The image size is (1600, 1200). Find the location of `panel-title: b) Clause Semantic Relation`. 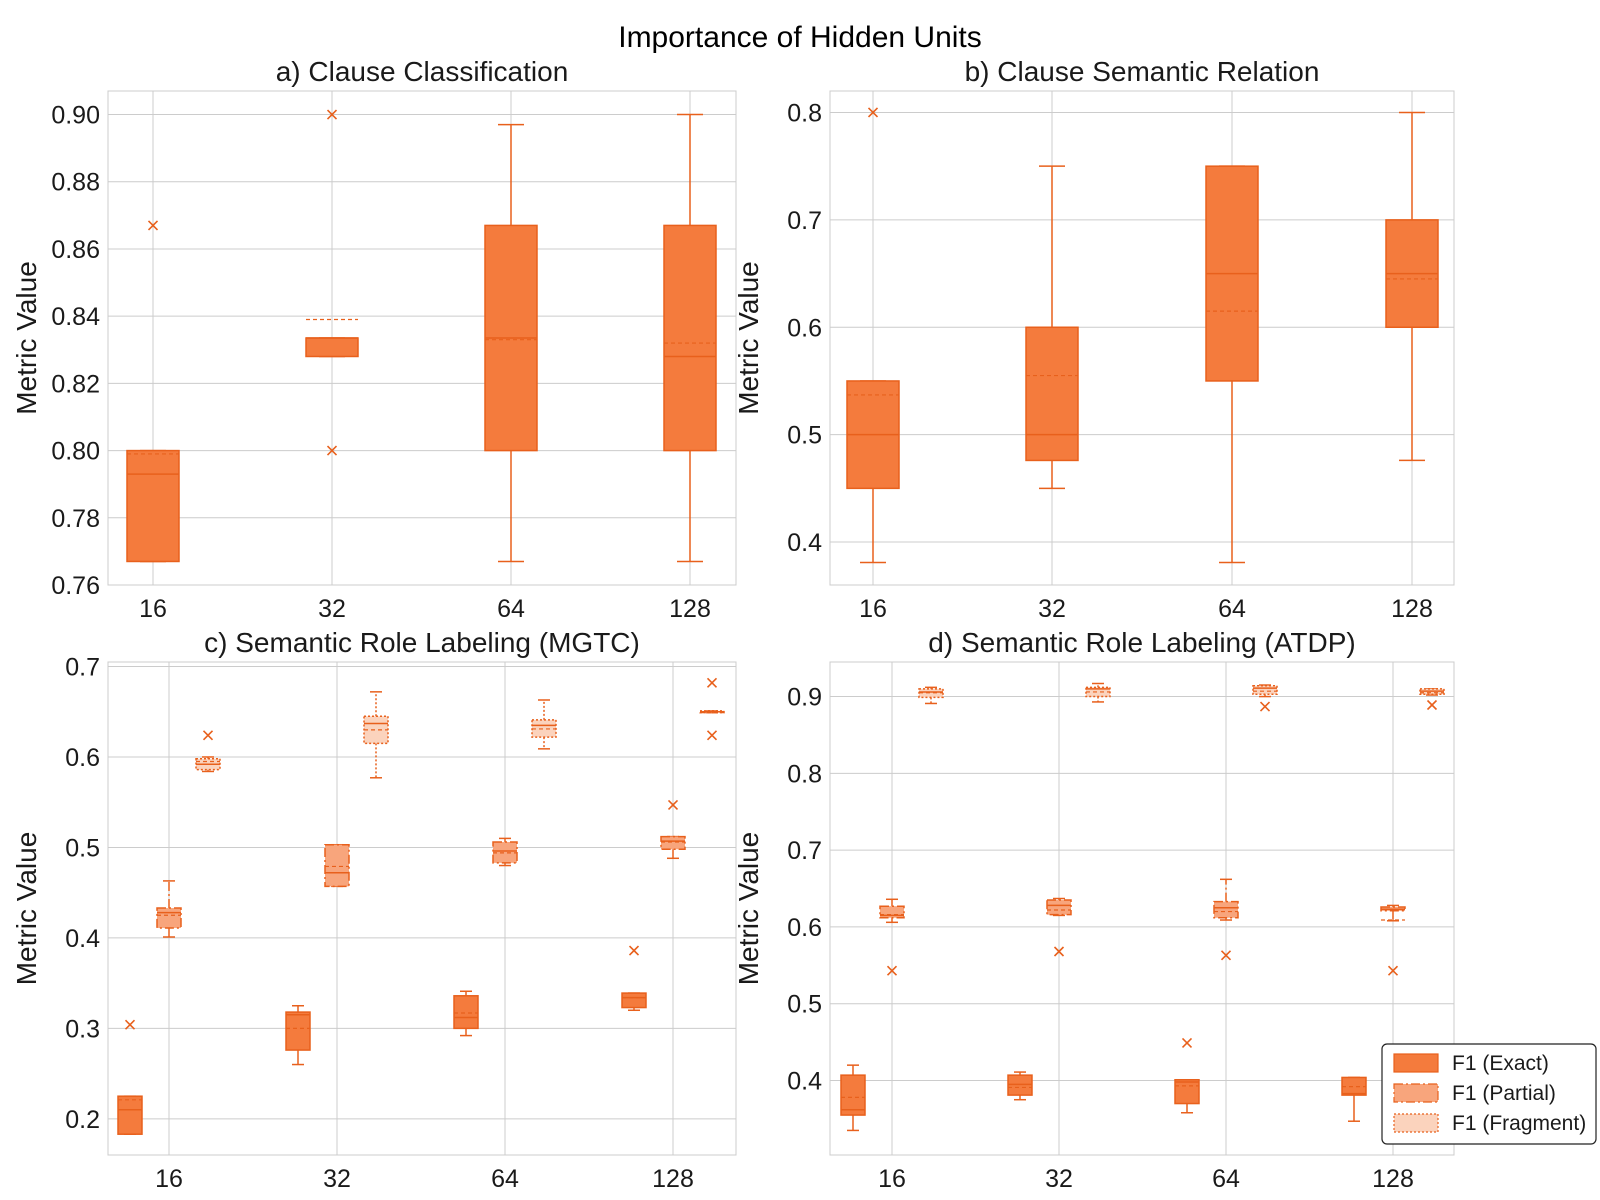

panel-title: b) Clause Semantic Relation is located at coordinates (1142, 71).